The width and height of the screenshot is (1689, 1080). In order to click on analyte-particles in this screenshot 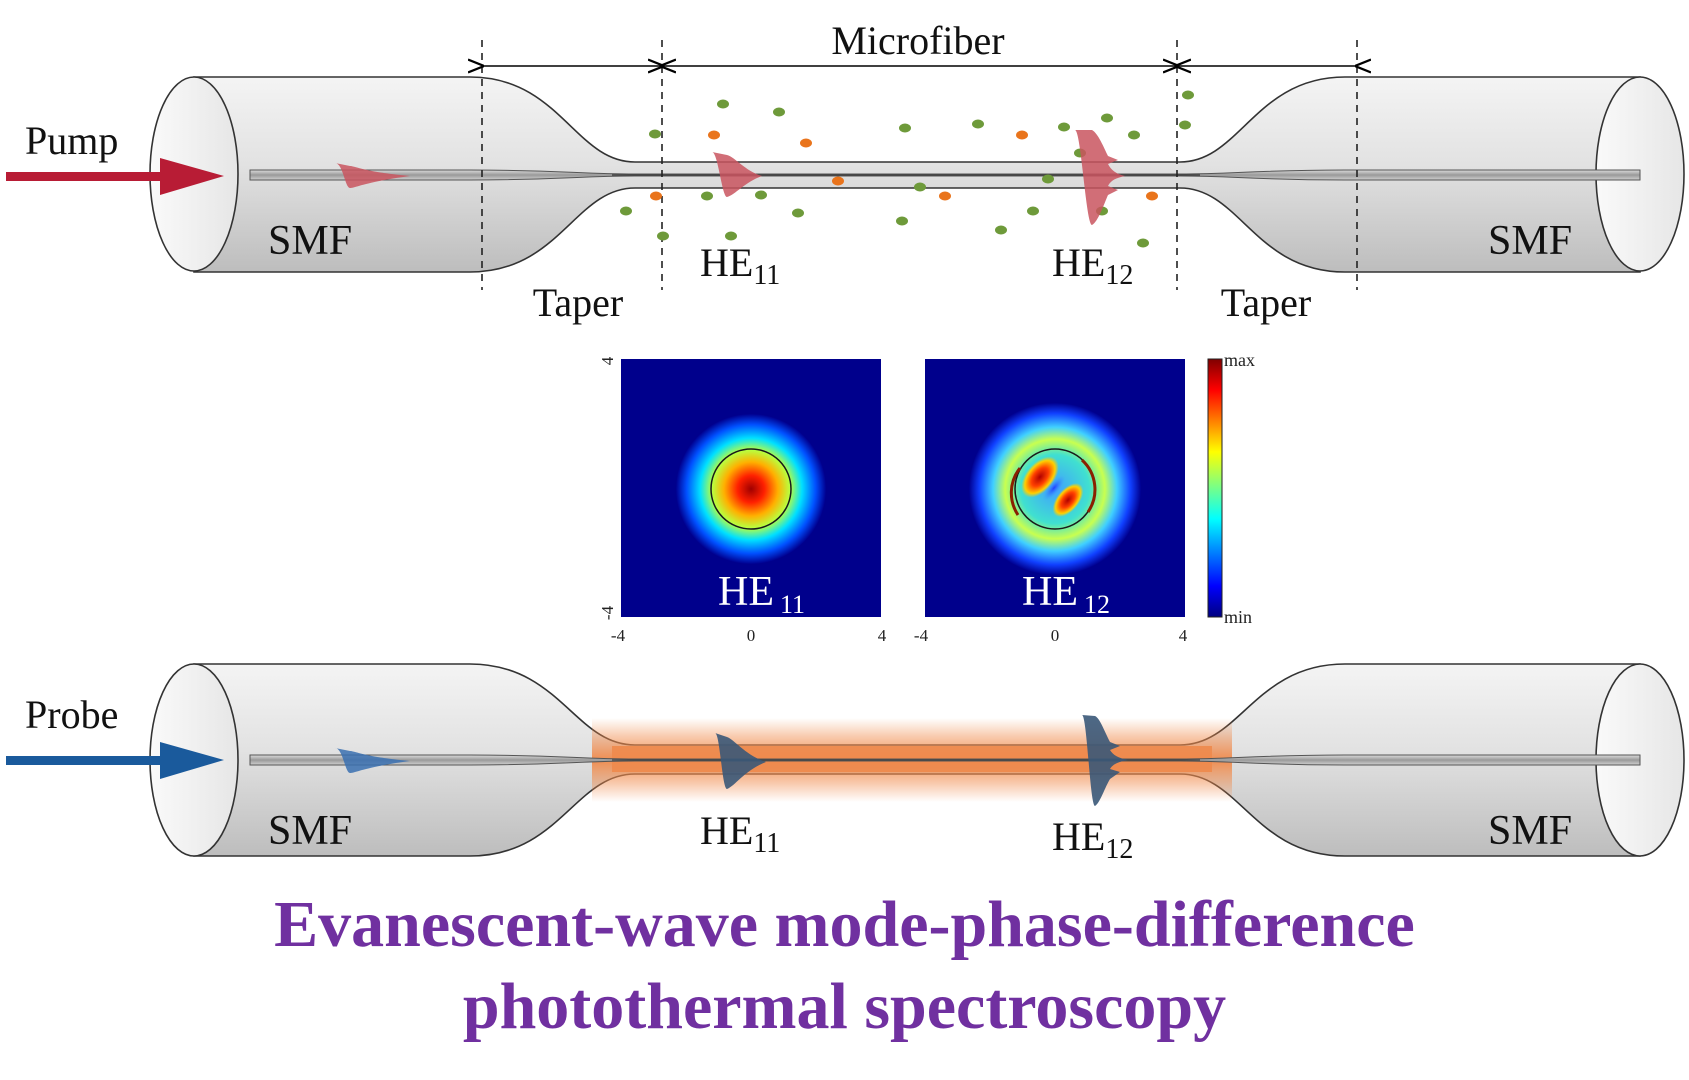, I will do `click(907, 169)`.